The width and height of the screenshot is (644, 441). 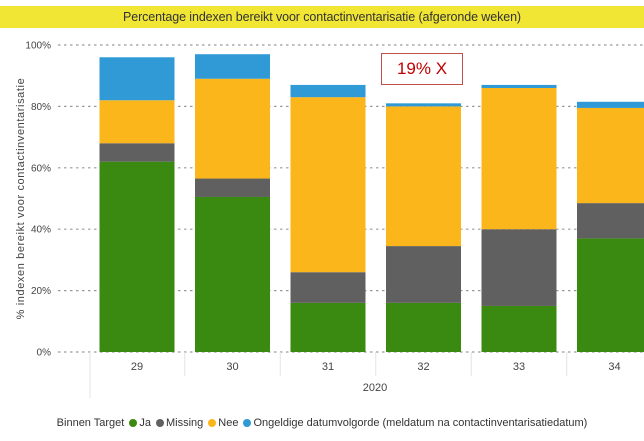 What do you see at coordinates (228, 423) in the screenshot?
I see `legend-label: Nee` at bounding box center [228, 423].